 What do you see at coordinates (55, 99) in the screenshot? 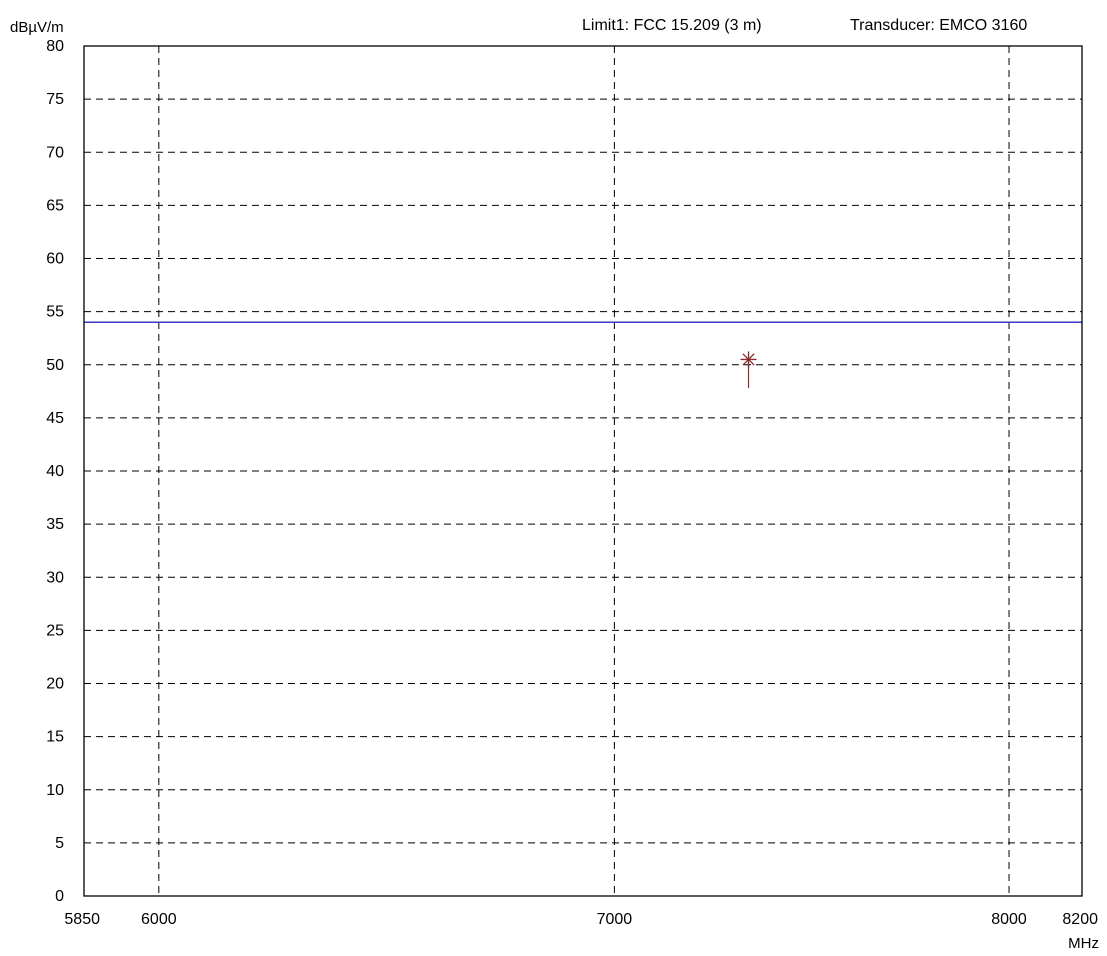
I see `y-tick-label: 75` at bounding box center [55, 99].